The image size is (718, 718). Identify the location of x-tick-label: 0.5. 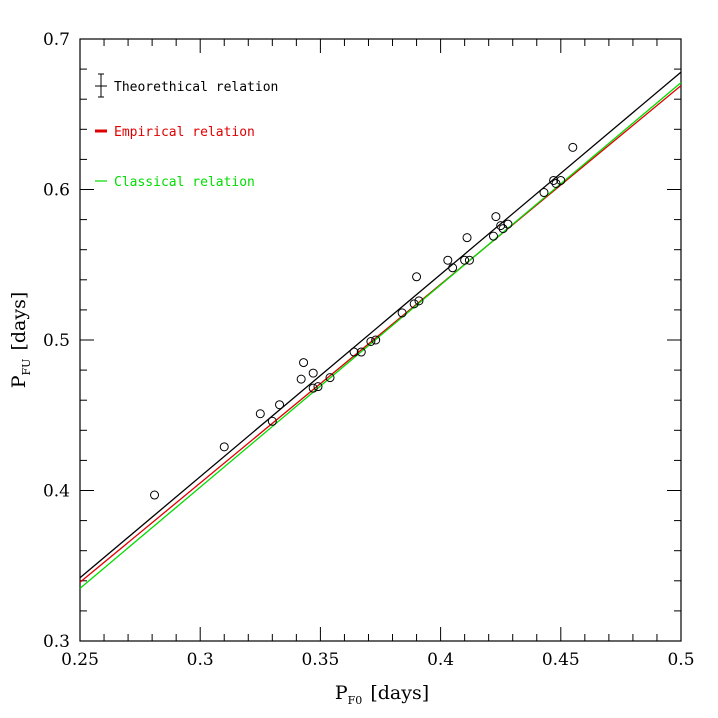
(680, 660).